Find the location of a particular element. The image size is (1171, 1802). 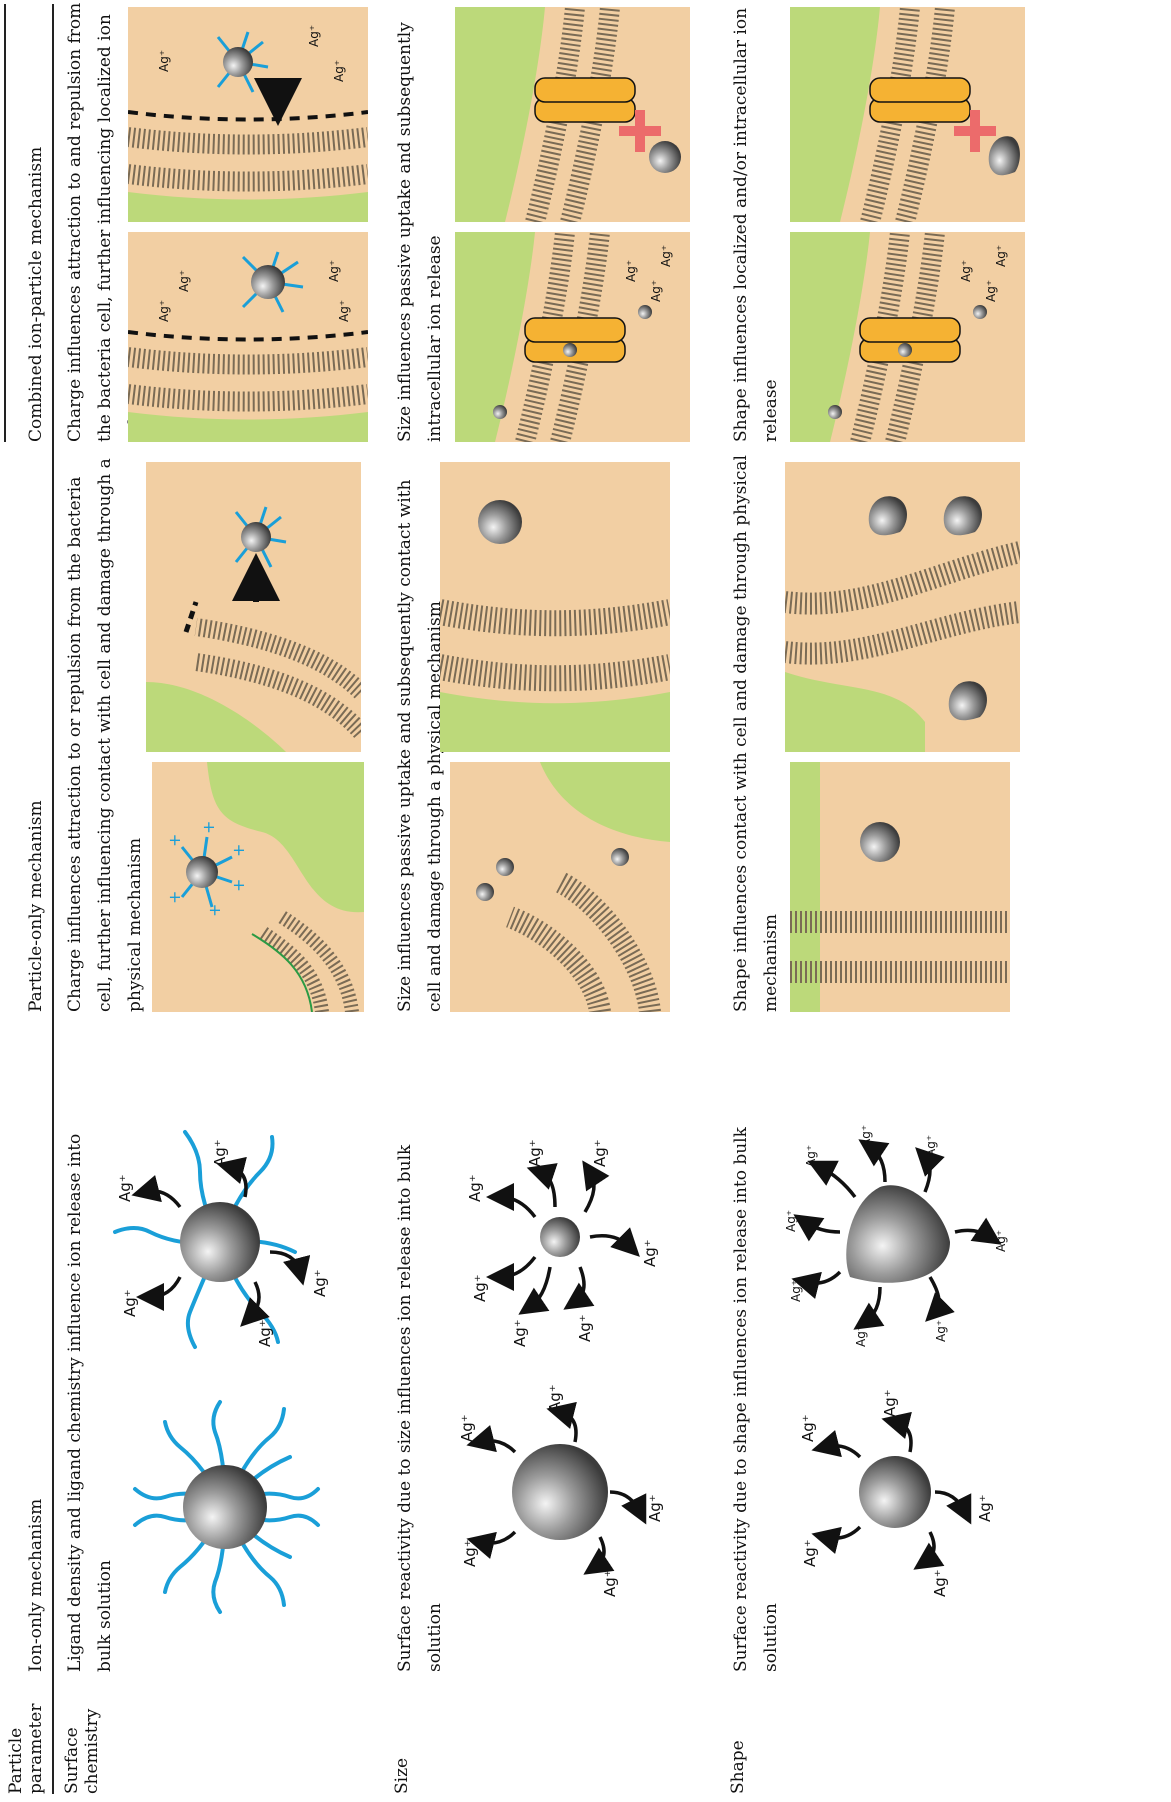

header-particle-parameter: Particle parameter is located at coordinates (26, 1748).